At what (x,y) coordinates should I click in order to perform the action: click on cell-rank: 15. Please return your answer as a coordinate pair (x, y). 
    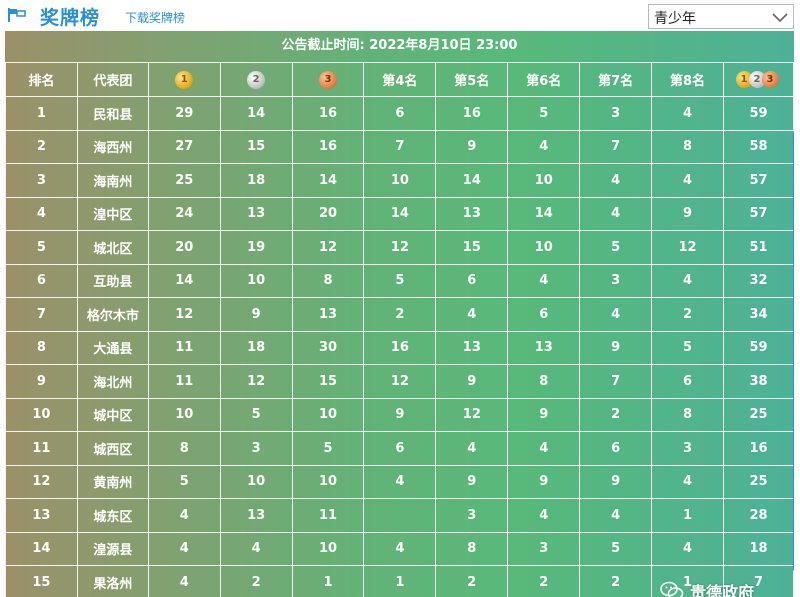
    Looking at the image, I should click on (41, 581).